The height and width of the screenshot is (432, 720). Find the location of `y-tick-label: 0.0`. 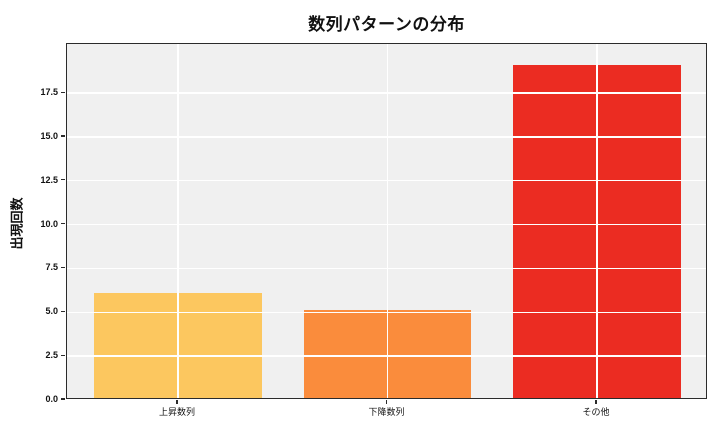

y-tick-label: 0.0 is located at coordinates (51, 399).